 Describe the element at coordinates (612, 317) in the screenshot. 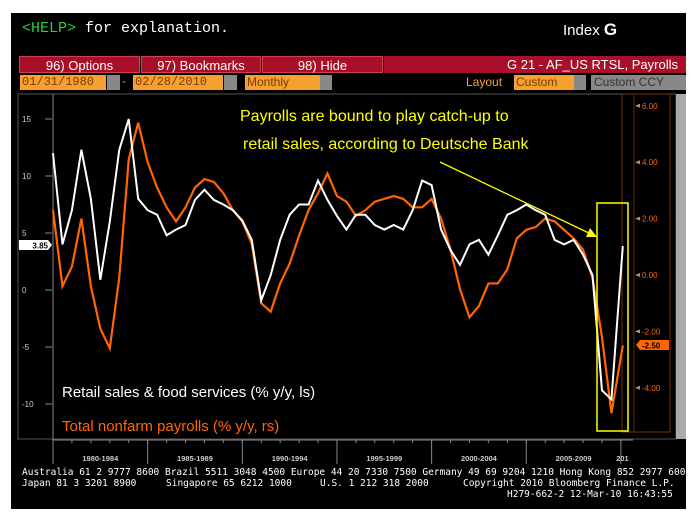

I see `highlight-box` at that location.